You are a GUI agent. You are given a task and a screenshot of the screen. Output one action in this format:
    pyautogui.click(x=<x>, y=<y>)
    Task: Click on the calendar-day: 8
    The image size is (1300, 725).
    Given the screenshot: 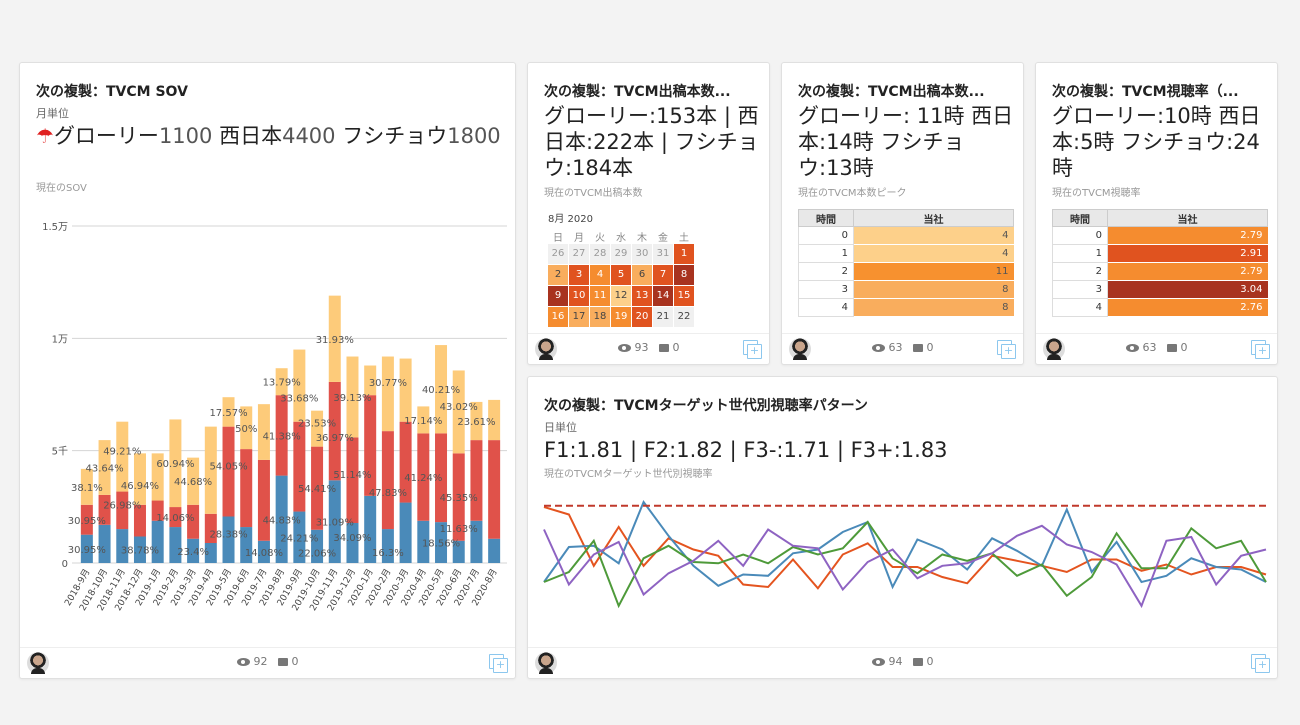 What is the action you would take?
    pyautogui.click(x=684, y=275)
    